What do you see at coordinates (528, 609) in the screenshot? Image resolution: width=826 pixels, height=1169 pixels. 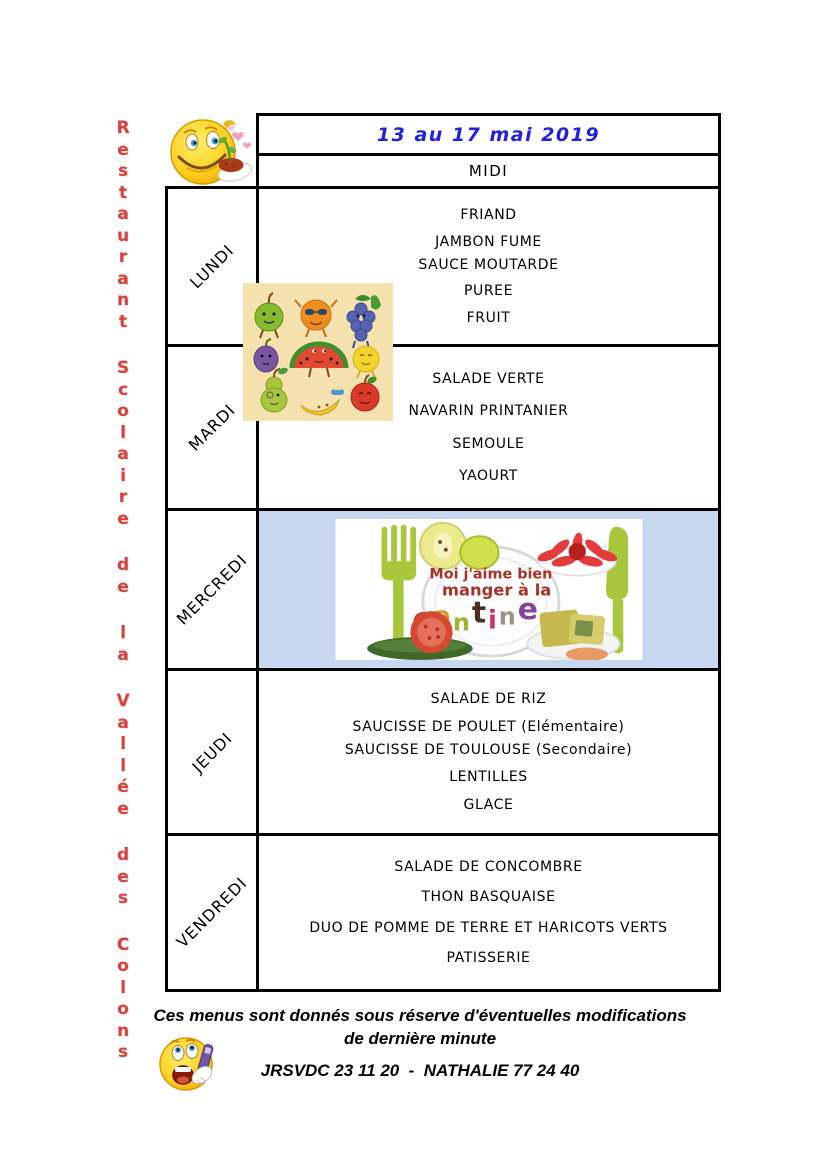 I see `cantine-letter: e` at bounding box center [528, 609].